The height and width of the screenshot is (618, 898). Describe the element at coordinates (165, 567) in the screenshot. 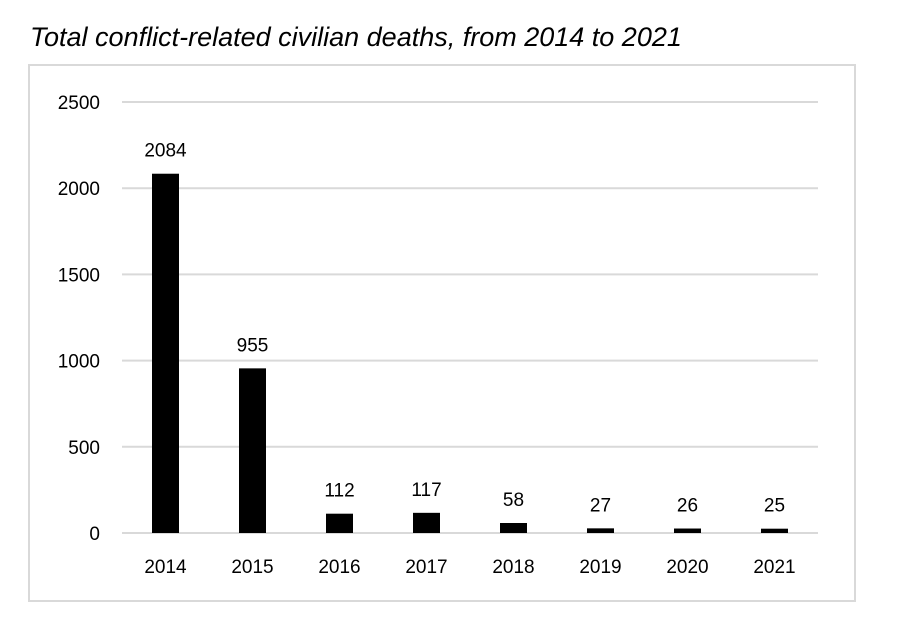

I see `x-tick-label: 2014` at that location.